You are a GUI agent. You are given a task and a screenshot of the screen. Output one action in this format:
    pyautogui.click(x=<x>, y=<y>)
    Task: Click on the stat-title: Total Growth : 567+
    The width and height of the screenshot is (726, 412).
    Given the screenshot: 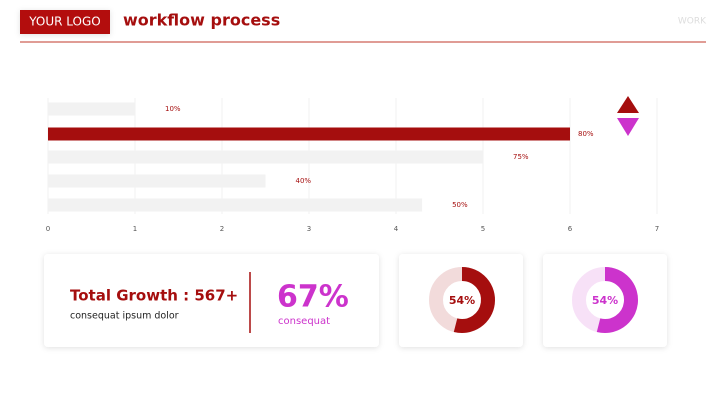 What is the action you would take?
    pyautogui.click(x=154, y=296)
    